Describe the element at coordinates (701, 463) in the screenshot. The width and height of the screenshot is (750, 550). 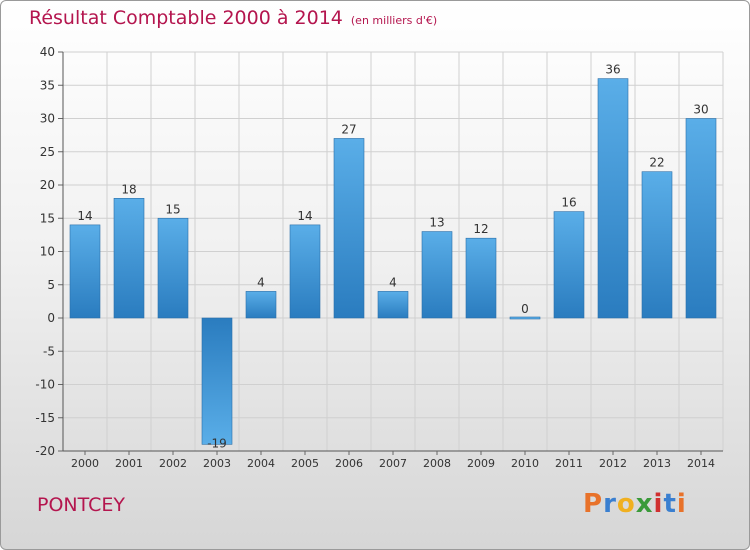
I see `x-tick-label-2014: 2014` at that location.